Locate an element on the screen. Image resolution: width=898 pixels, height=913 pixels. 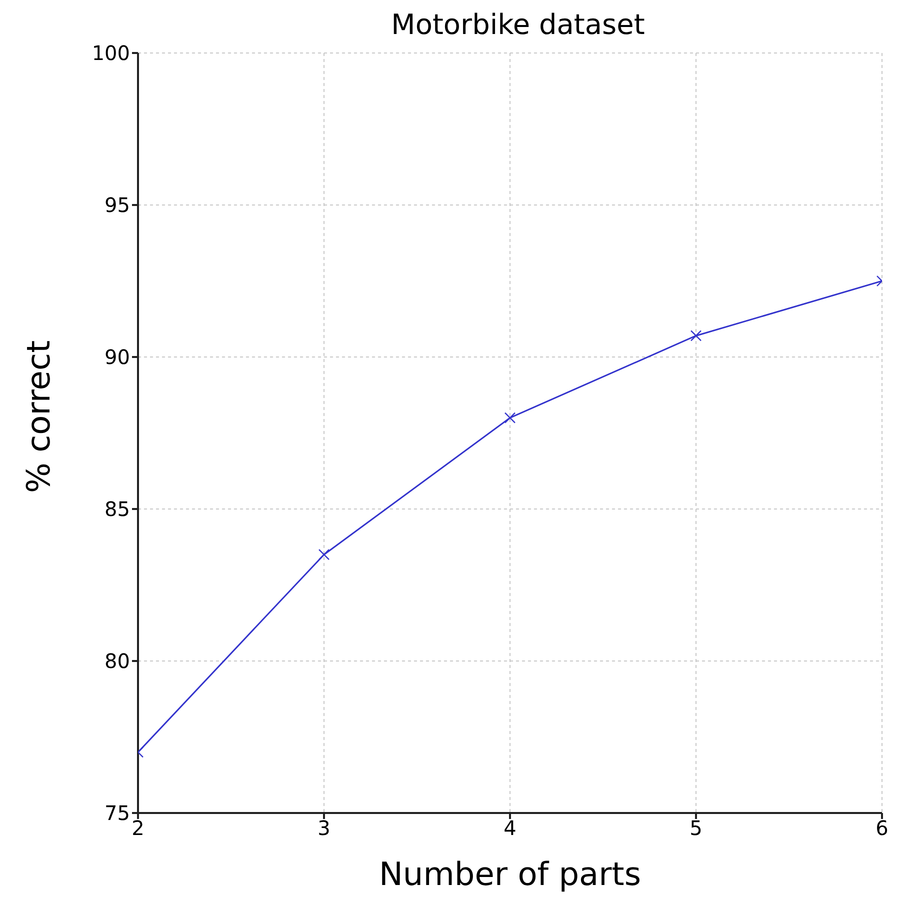
x-tick-label: 4 is located at coordinates (510, 828).